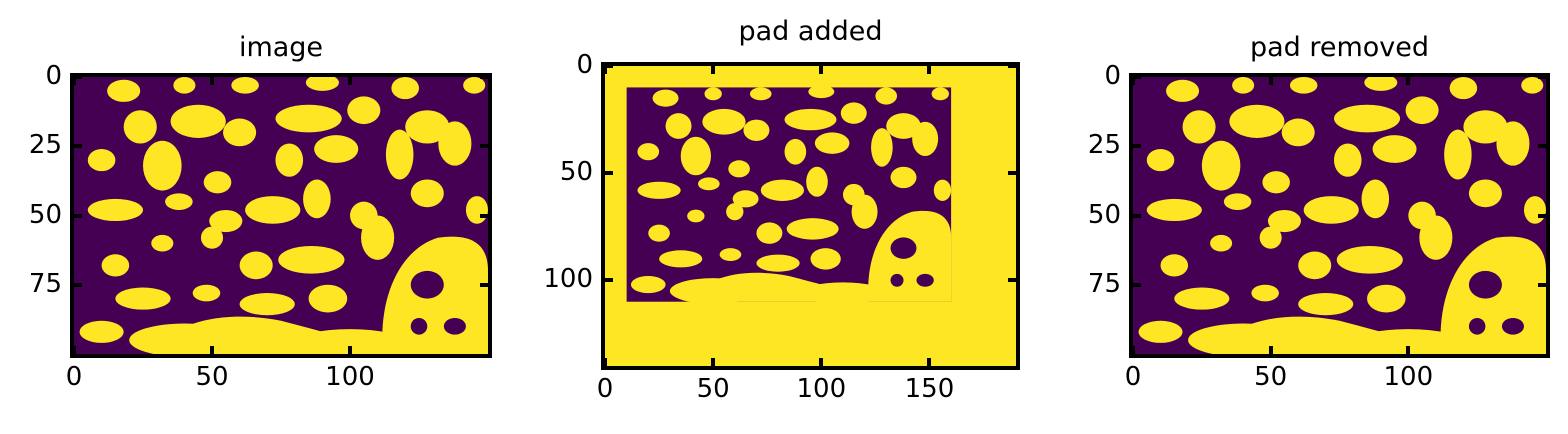 Image resolution: width=1568 pixels, height=434 pixels. Describe the element at coordinates (929, 389) in the screenshot. I see `x-tick-label: 150` at that location.